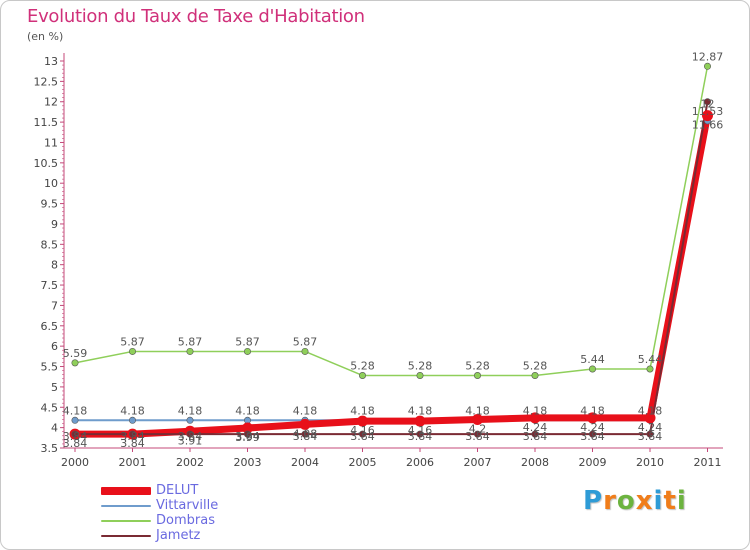 The height and width of the screenshot is (550, 750). I want to click on x-tick-label: 2002, so click(190, 462).